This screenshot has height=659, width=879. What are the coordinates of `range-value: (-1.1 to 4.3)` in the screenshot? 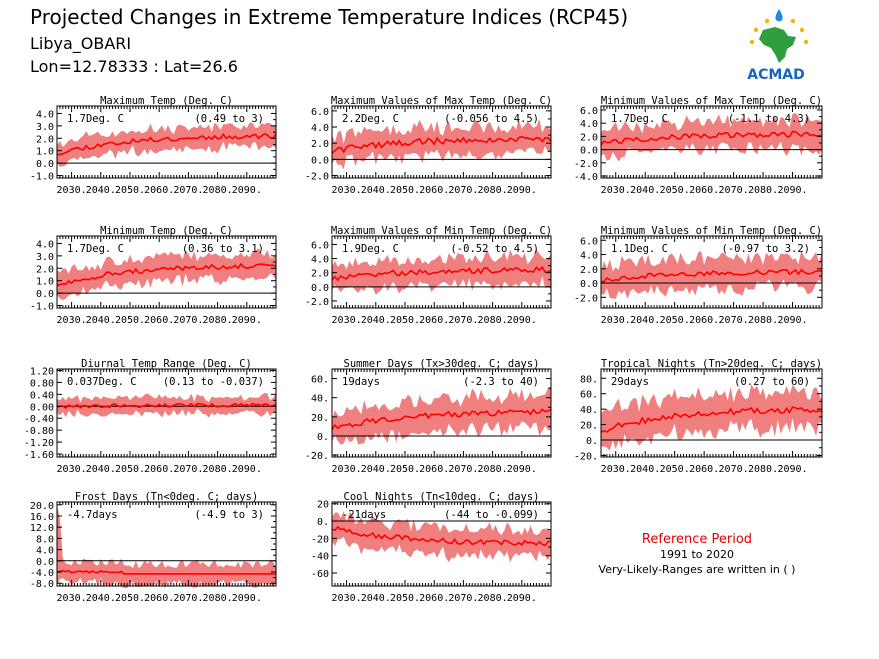 It's located at (769, 119).